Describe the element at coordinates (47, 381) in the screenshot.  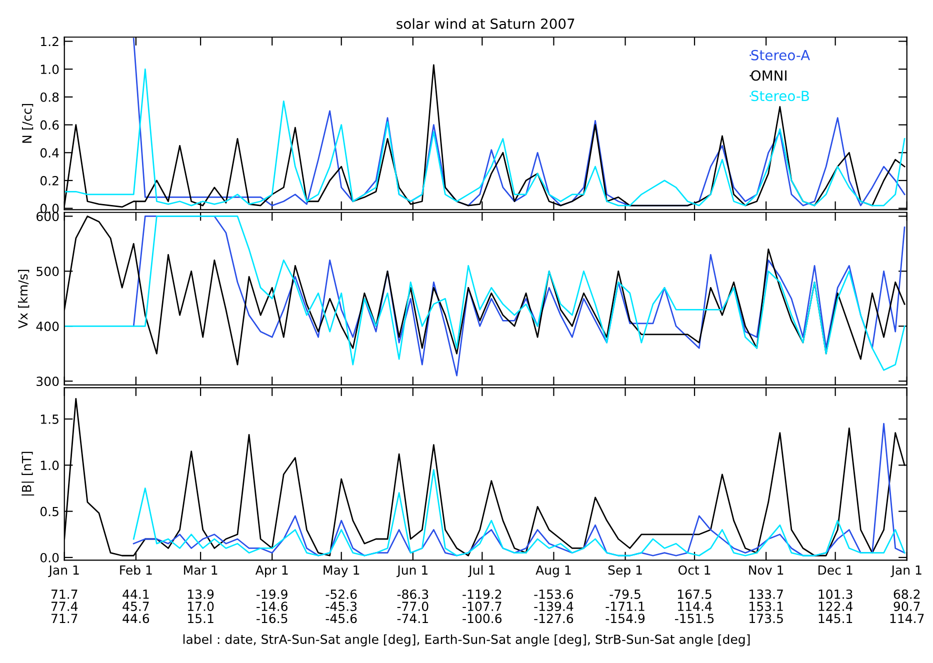
I see `y-tick-label: 300` at that location.